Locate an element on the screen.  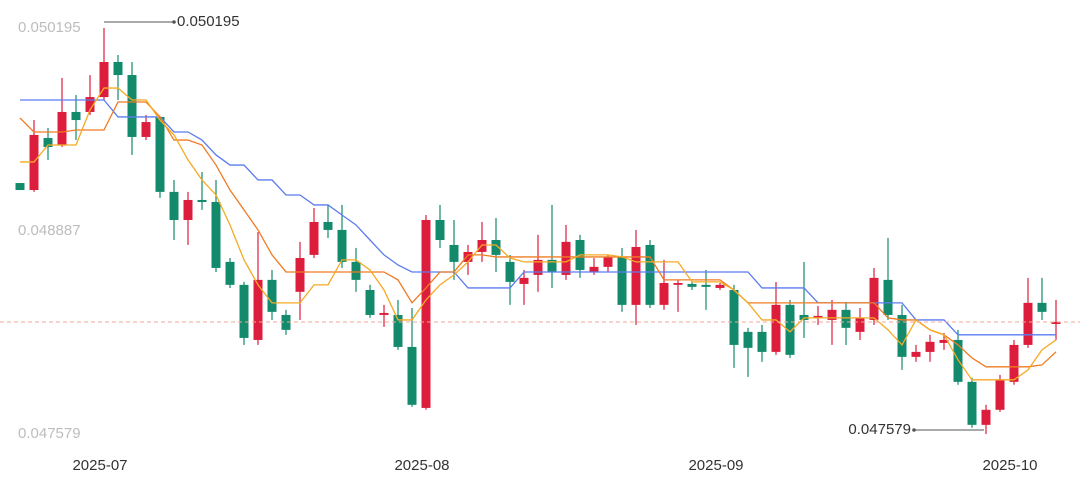
max-dot is located at coordinates (174, 22).